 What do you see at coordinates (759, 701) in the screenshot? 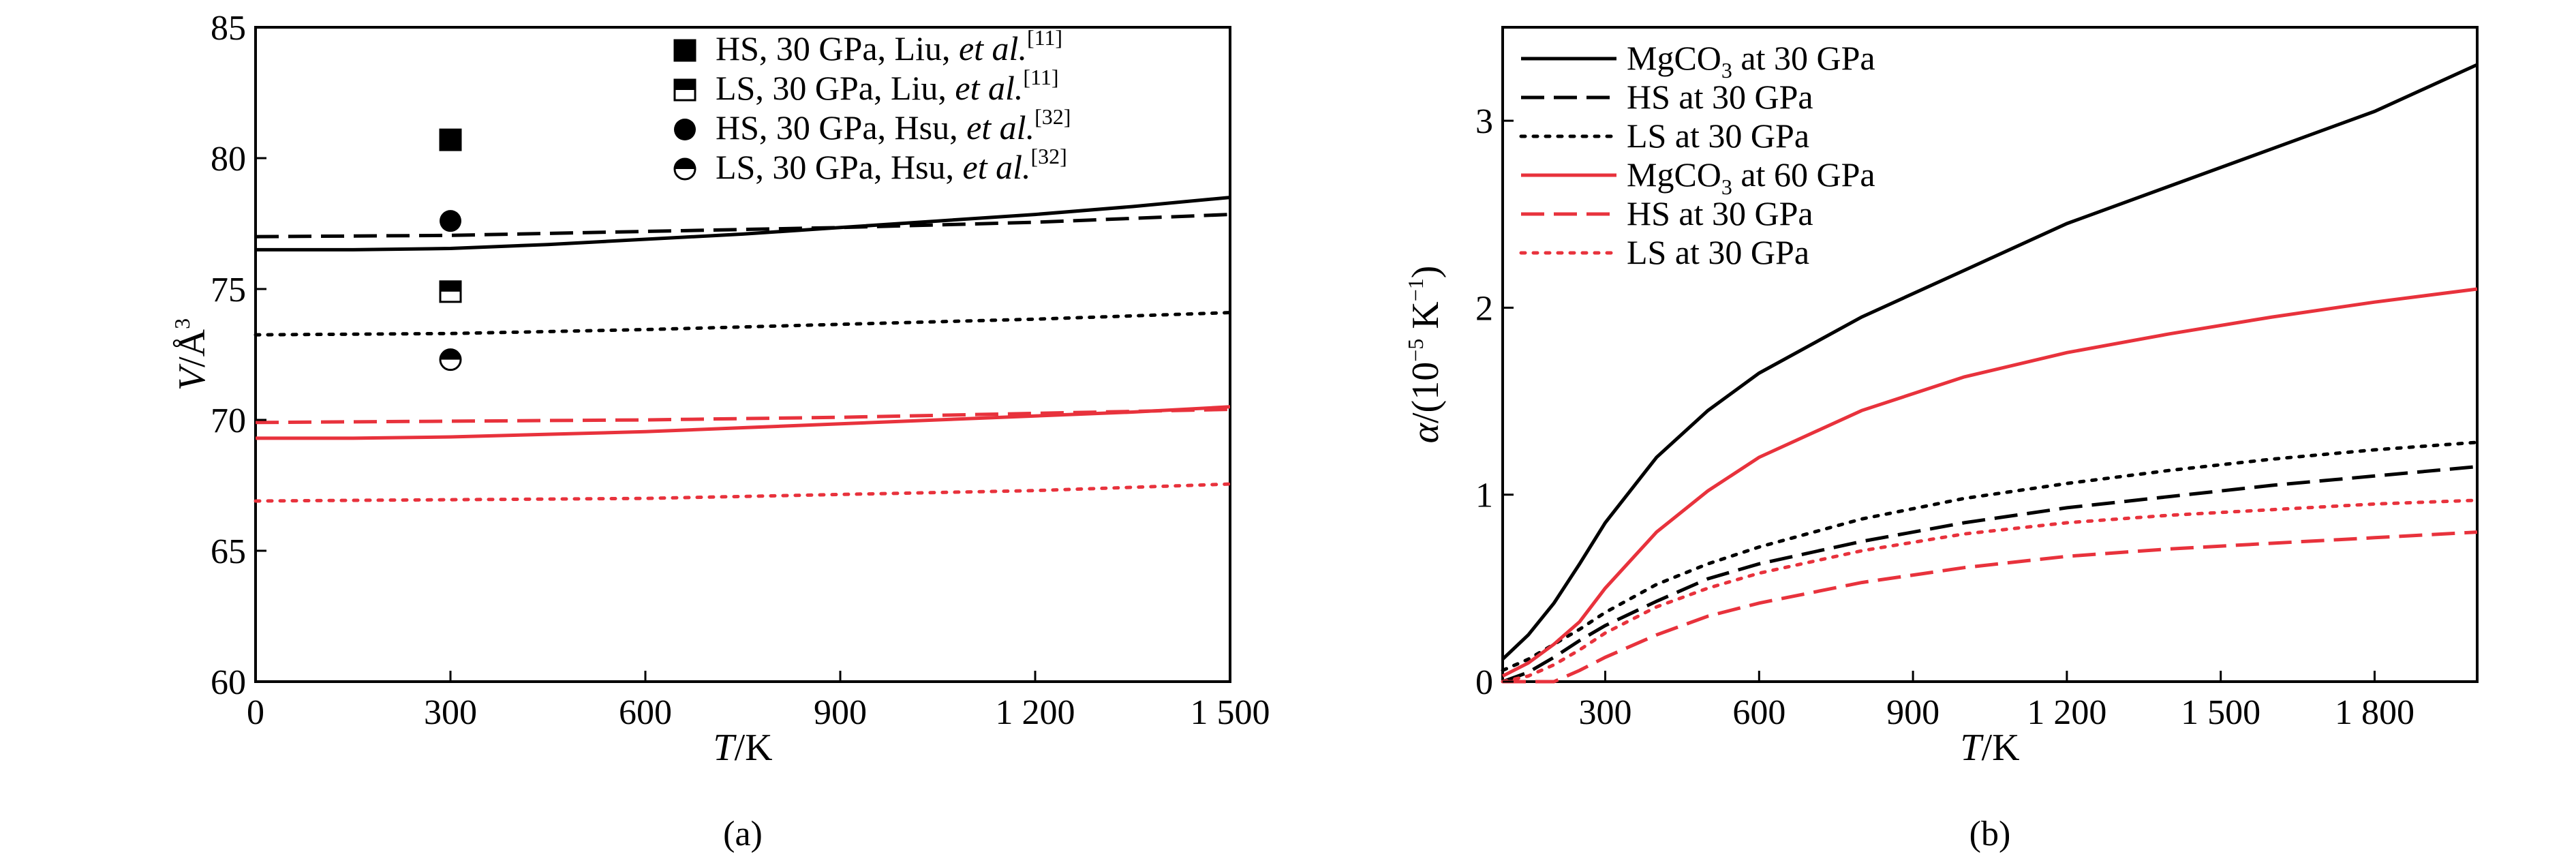
I see `x-axis-a: 0 300 600 900 1 200 1 500` at bounding box center [759, 701].